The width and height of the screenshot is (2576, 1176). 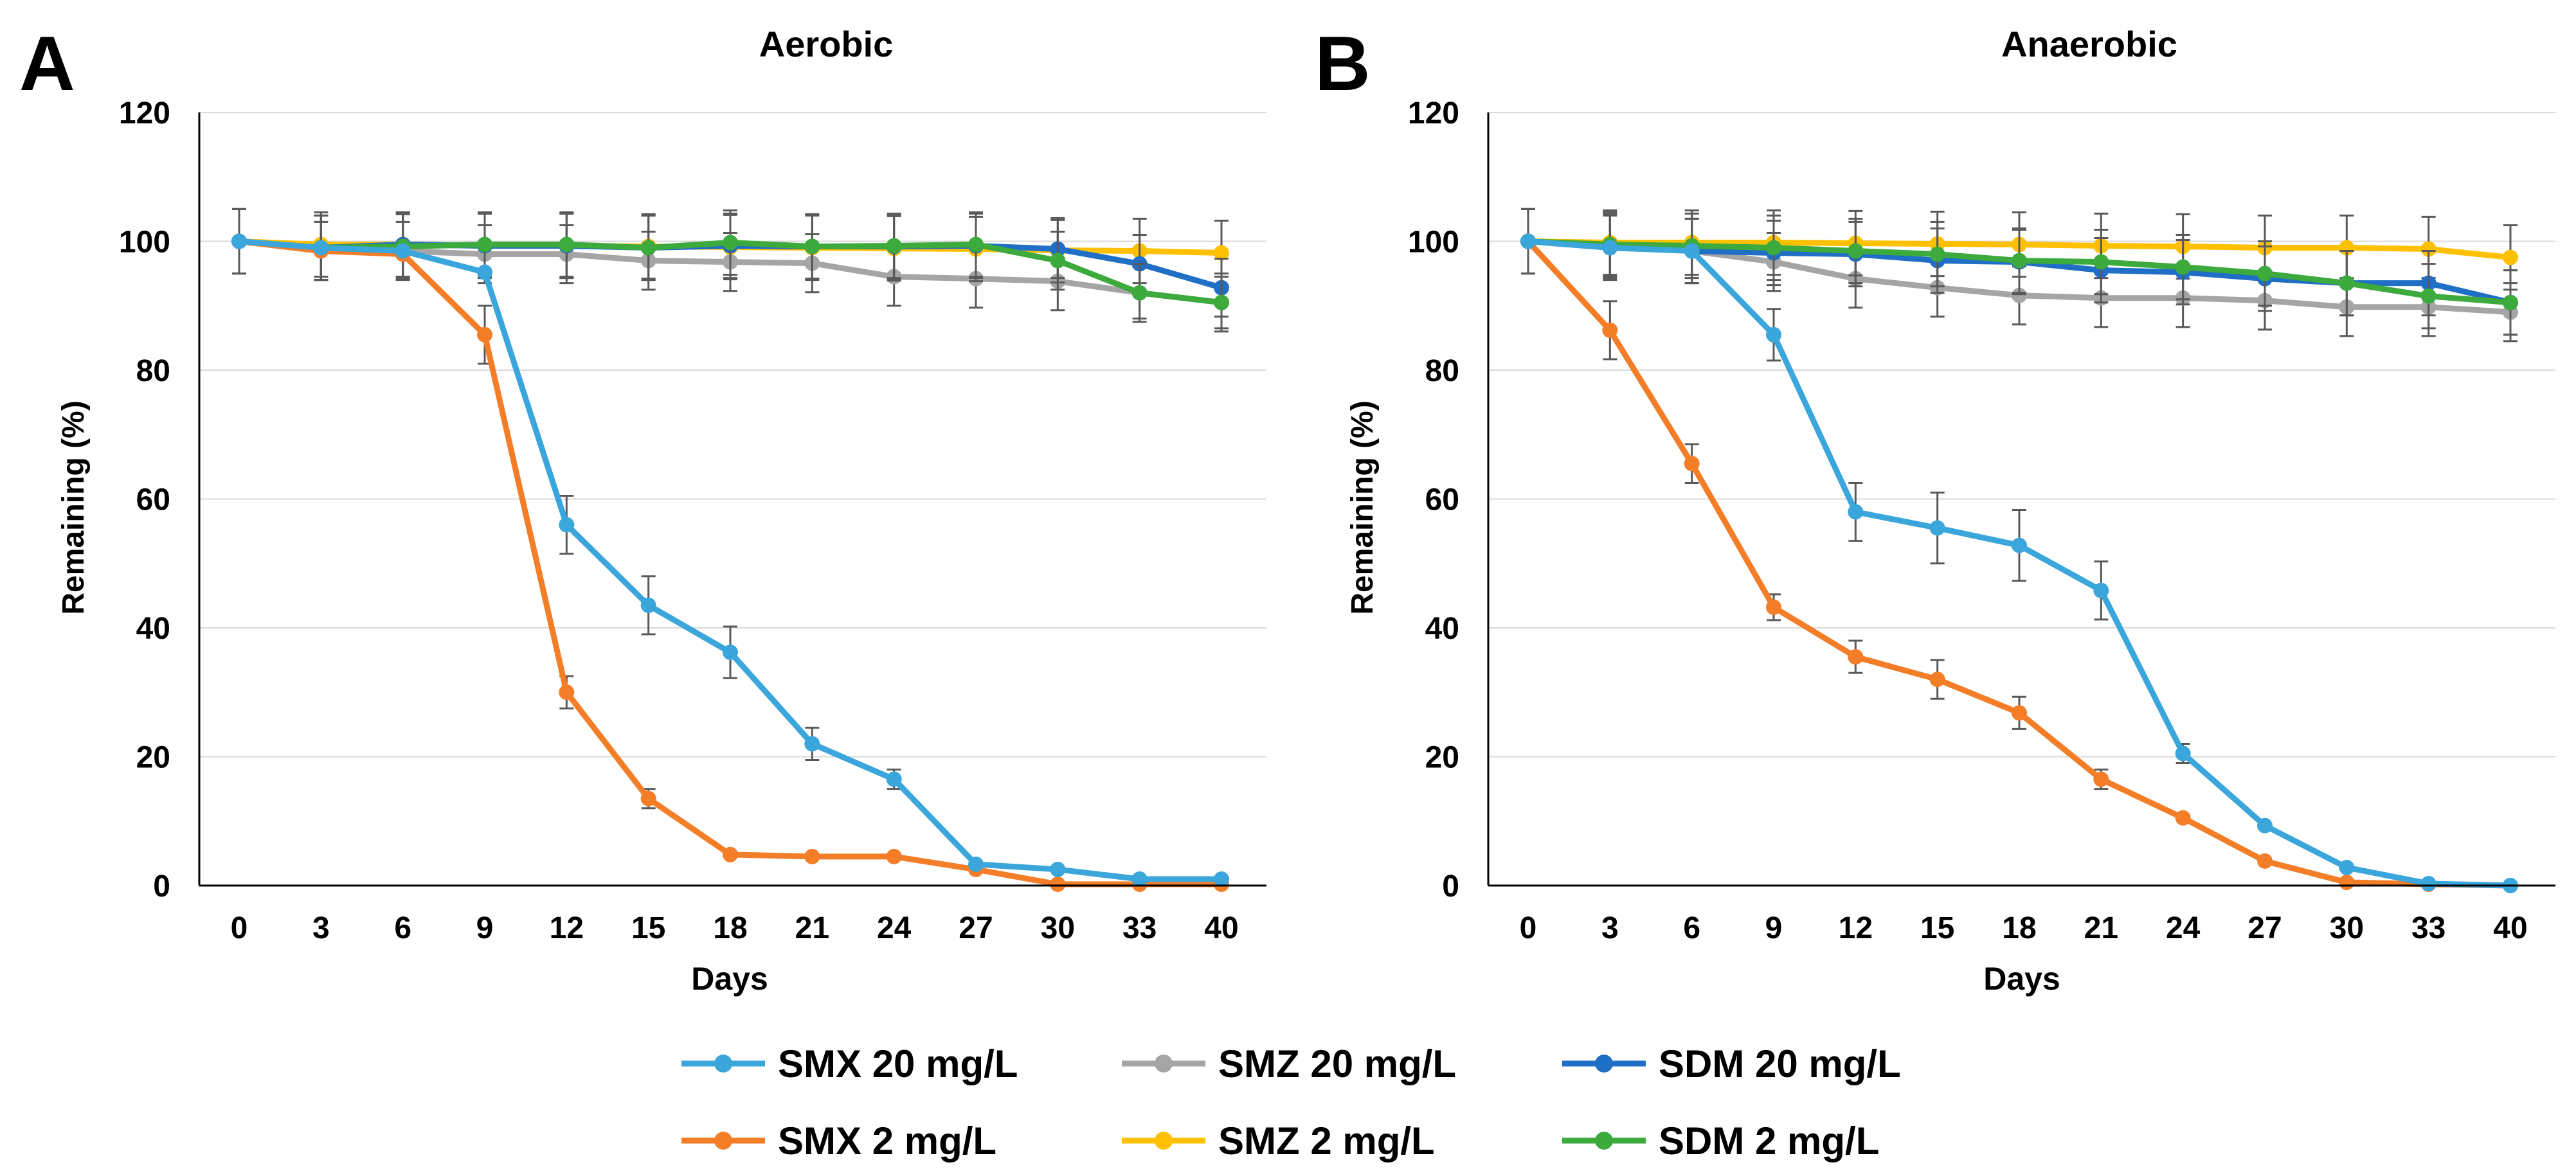 What do you see at coordinates (730, 270) in the screenshot?
I see `series-sdm-2-mg-l` at bounding box center [730, 270].